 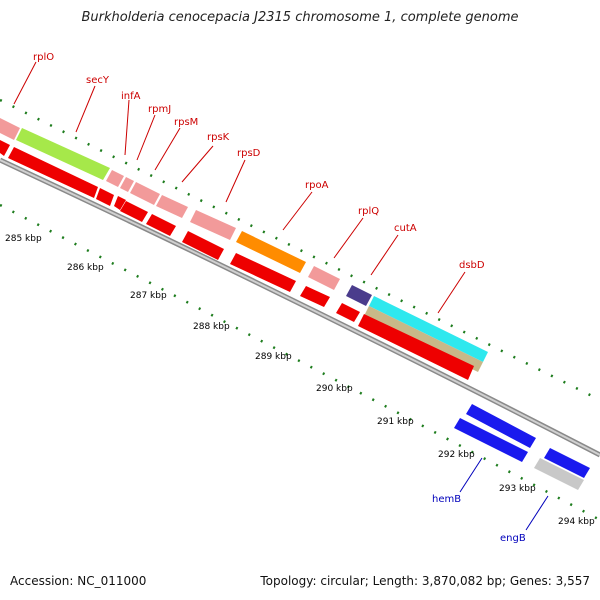 What do you see at coordinates (197, 164) in the screenshot?
I see `leader-rpsK` at bounding box center [197, 164].